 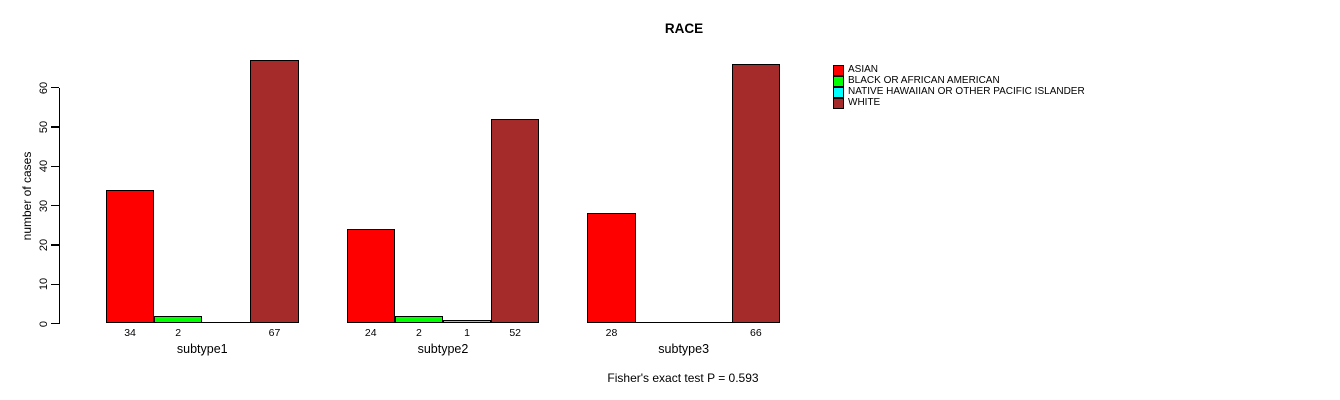 What do you see at coordinates (515, 332) in the screenshot?
I see `bar-value-label: 52` at bounding box center [515, 332].